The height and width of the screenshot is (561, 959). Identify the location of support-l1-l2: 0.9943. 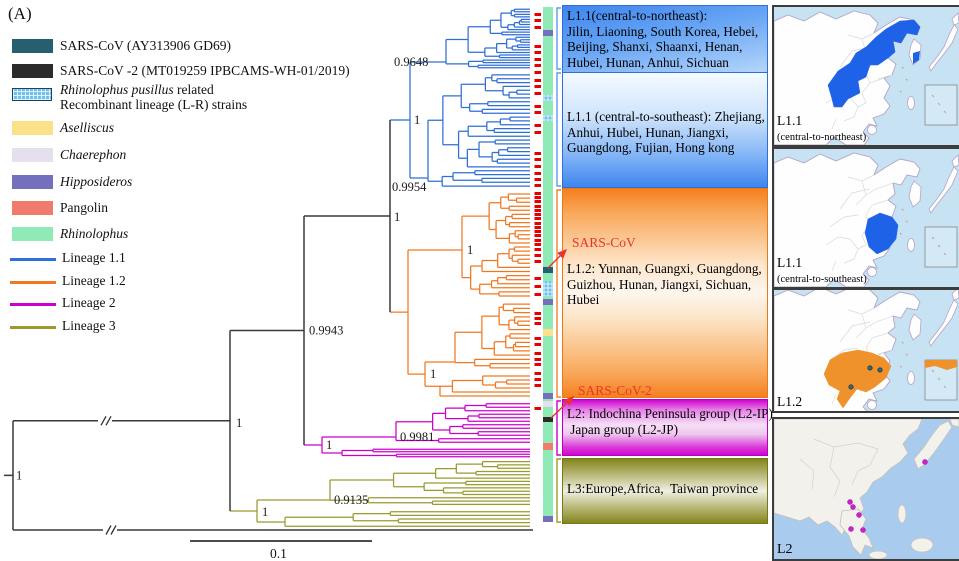
(326, 331).